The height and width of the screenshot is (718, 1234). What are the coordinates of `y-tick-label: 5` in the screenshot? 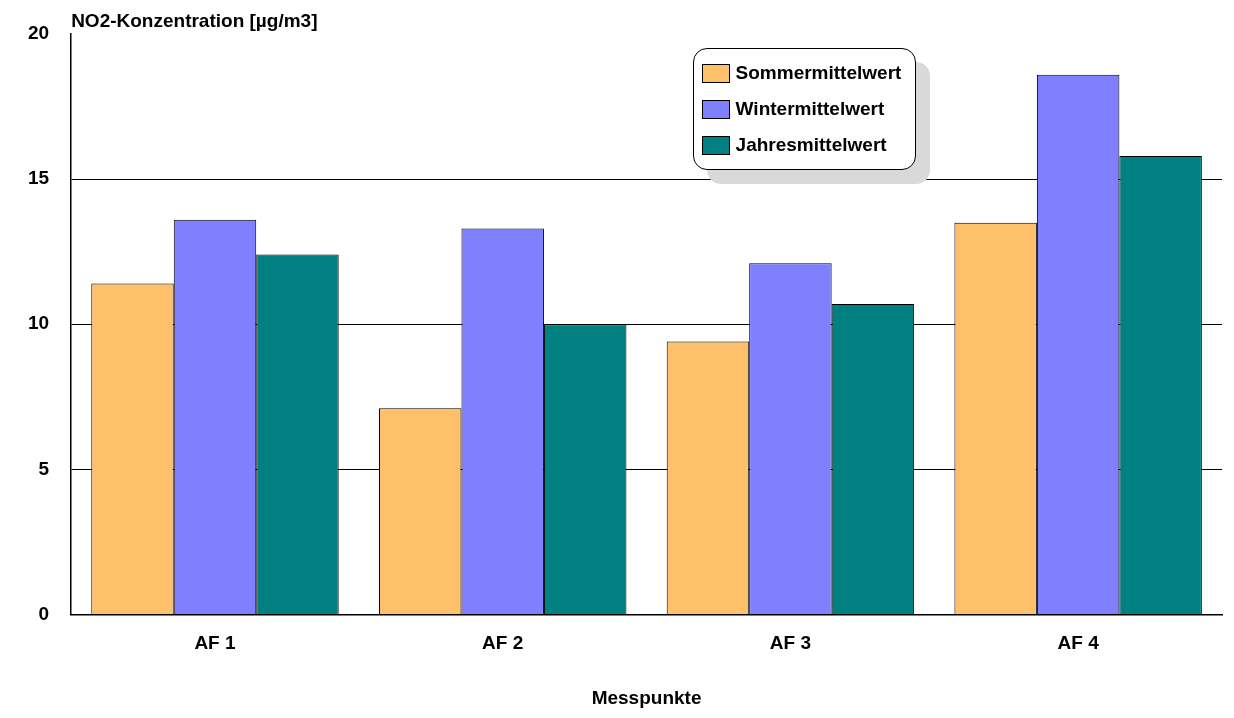 It's located at (44, 468).